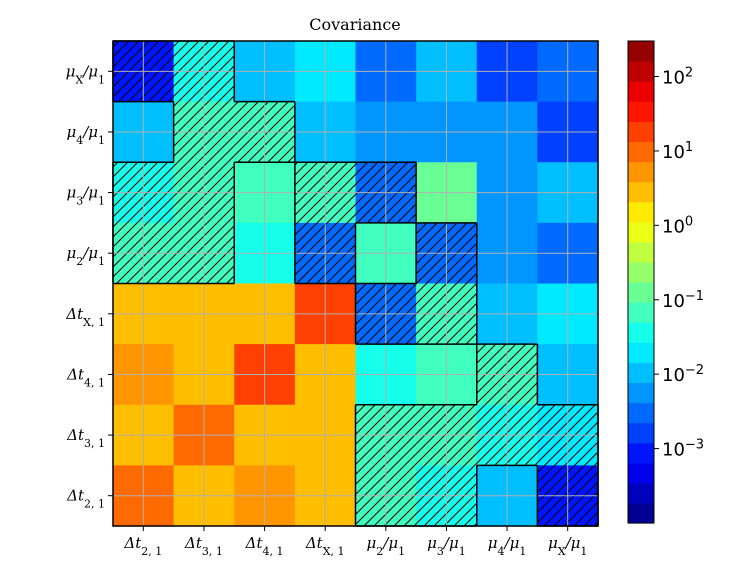 The image size is (747, 575). I want to click on x-tick-label-4: μ2/μ1, so click(386, 546).